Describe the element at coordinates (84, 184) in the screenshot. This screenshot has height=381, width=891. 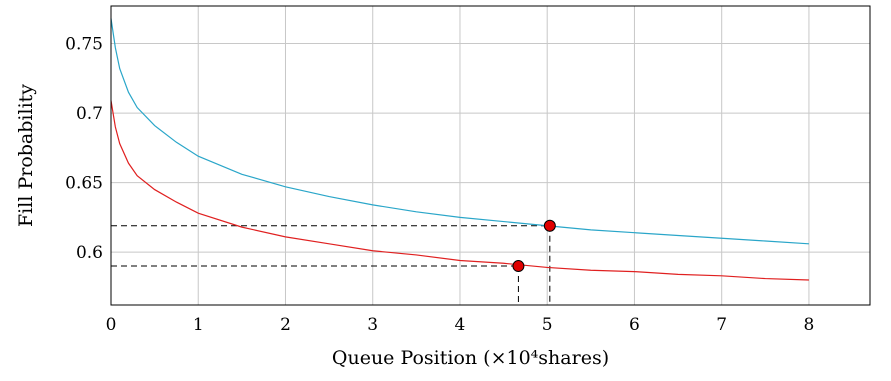
I see `y-tick-label: 0.65` at that location.